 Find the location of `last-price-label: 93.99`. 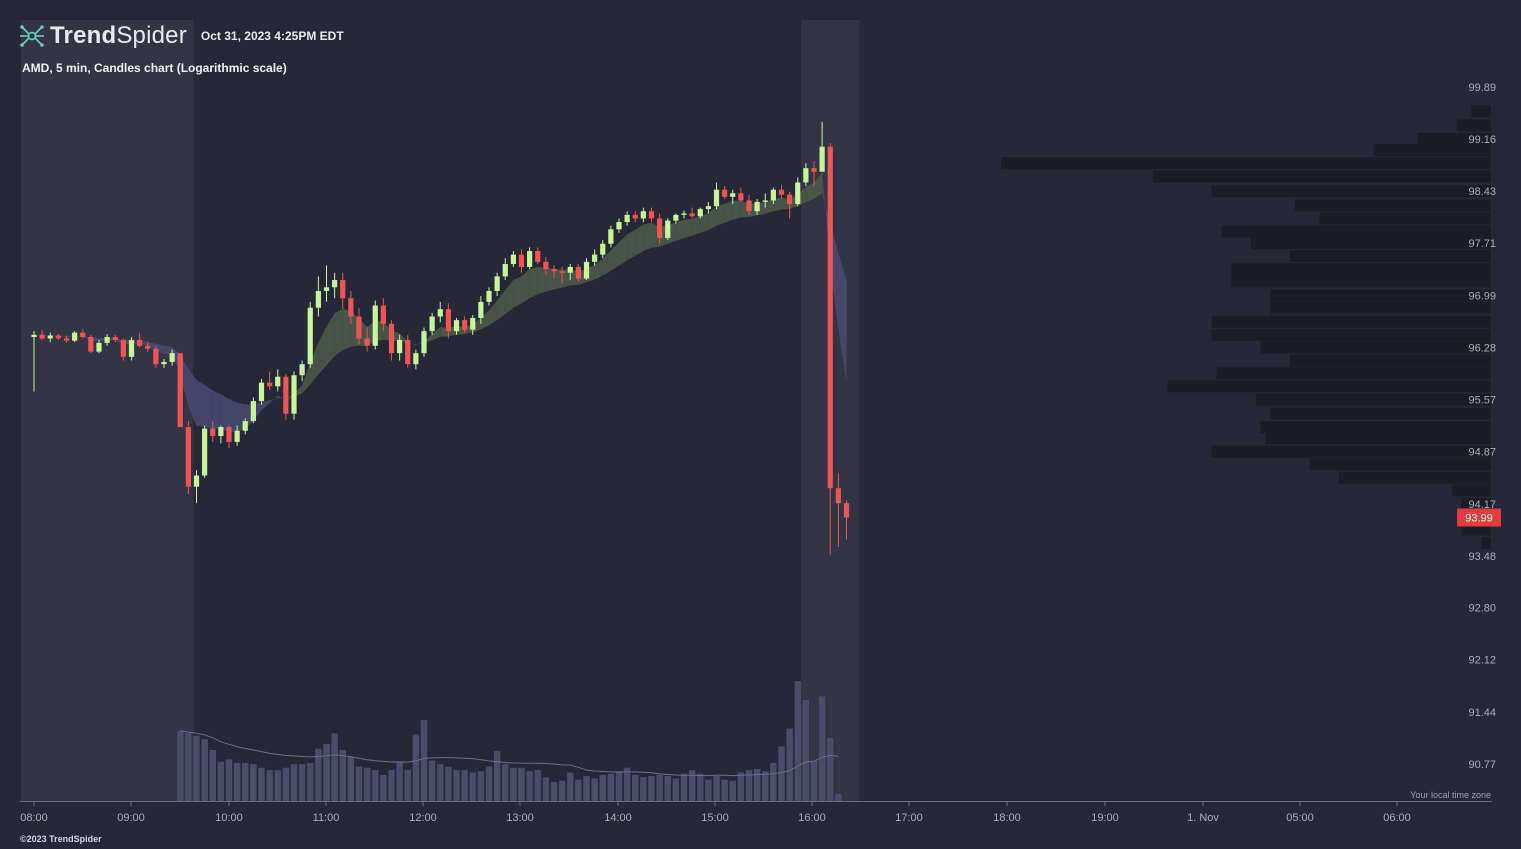

last-price-label: 93.99 is located at coordinates (1479, 519).